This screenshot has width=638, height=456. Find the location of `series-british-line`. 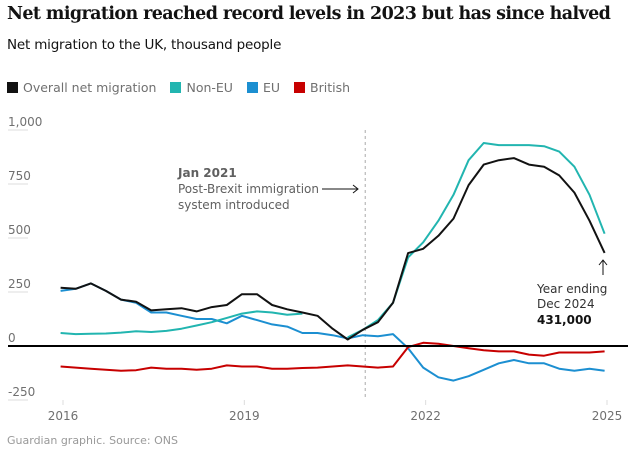

series-british-line is located at coordinates (332, 356).